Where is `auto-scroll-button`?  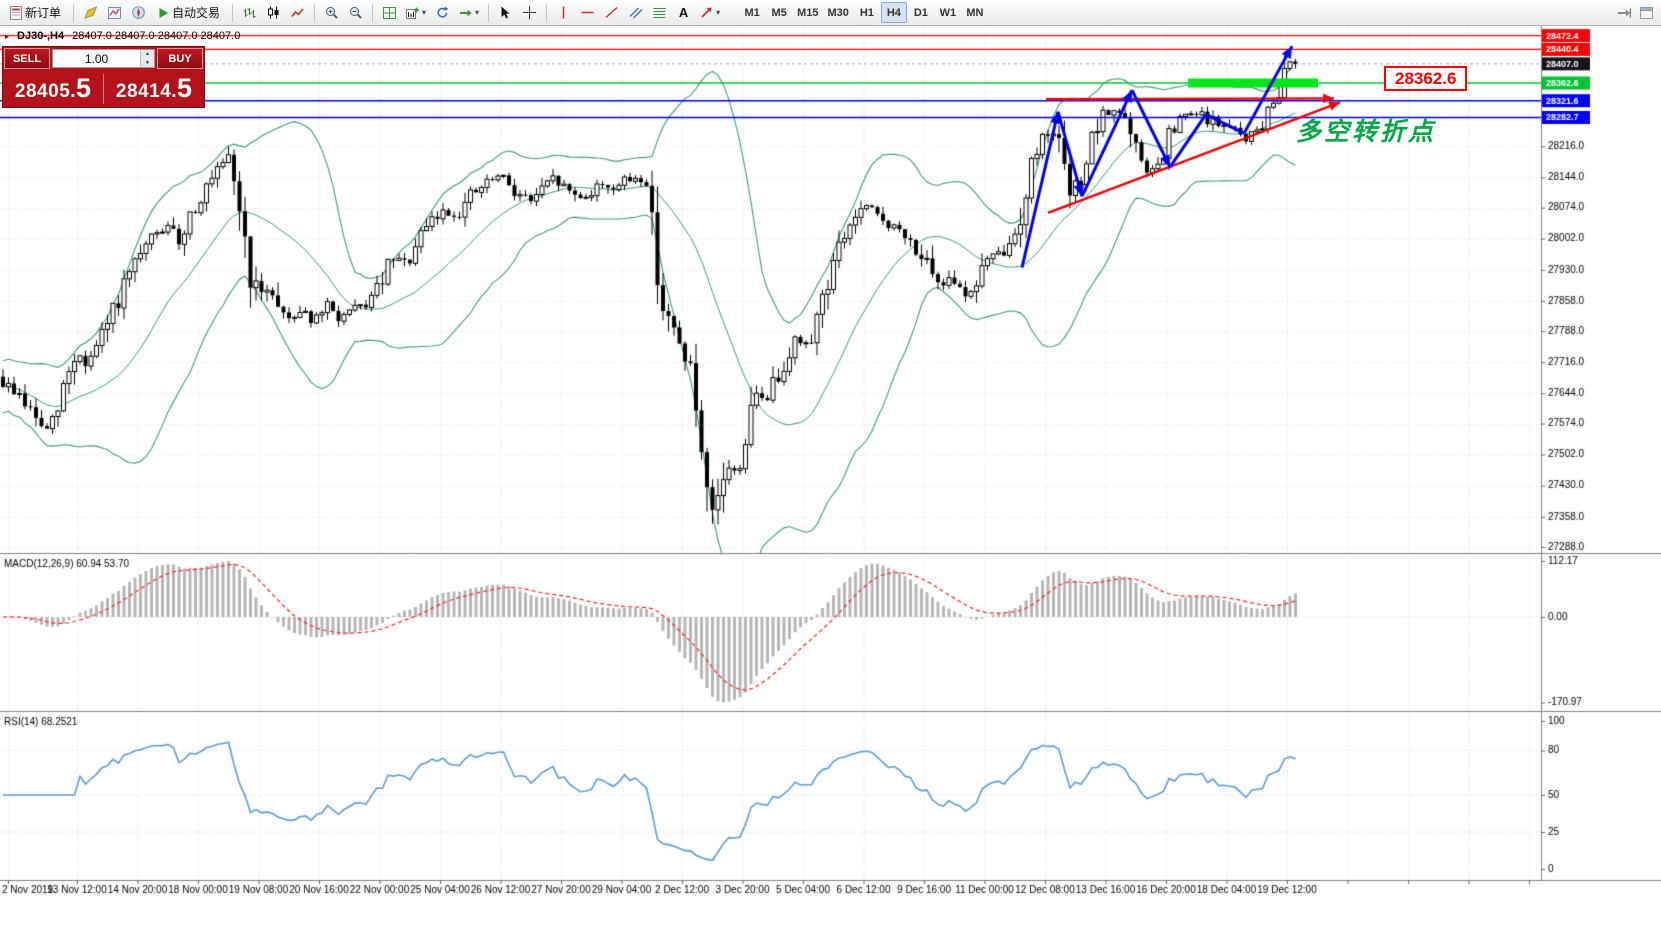
auto-scroll-button is located at coordinates (1623, 12).